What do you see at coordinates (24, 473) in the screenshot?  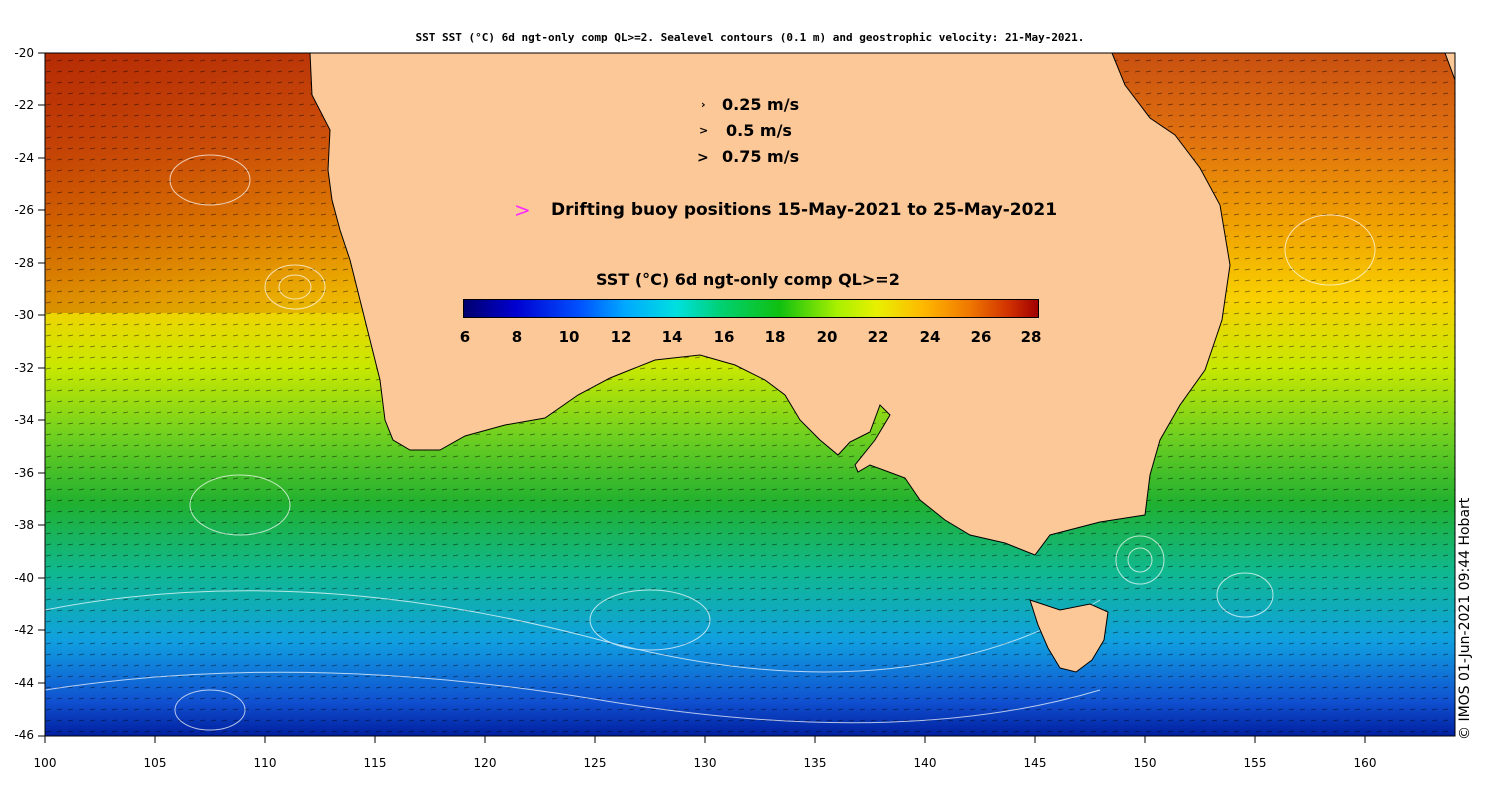 I see `y-tick-label: -36` at bounding box center [24, 473].